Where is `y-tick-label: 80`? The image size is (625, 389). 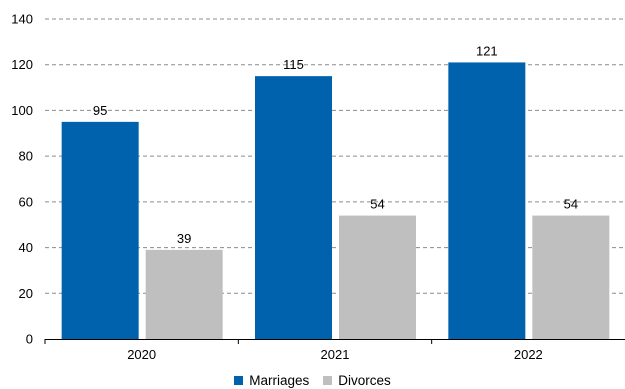 y-tick-label: 80 is located at coordinates (26, 156).